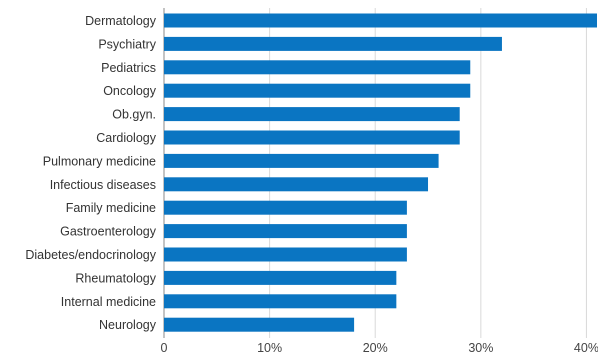  Describe the element at coordinates (115, 278) in the screenshot. I see `category-label: Rheumatology` at that location.